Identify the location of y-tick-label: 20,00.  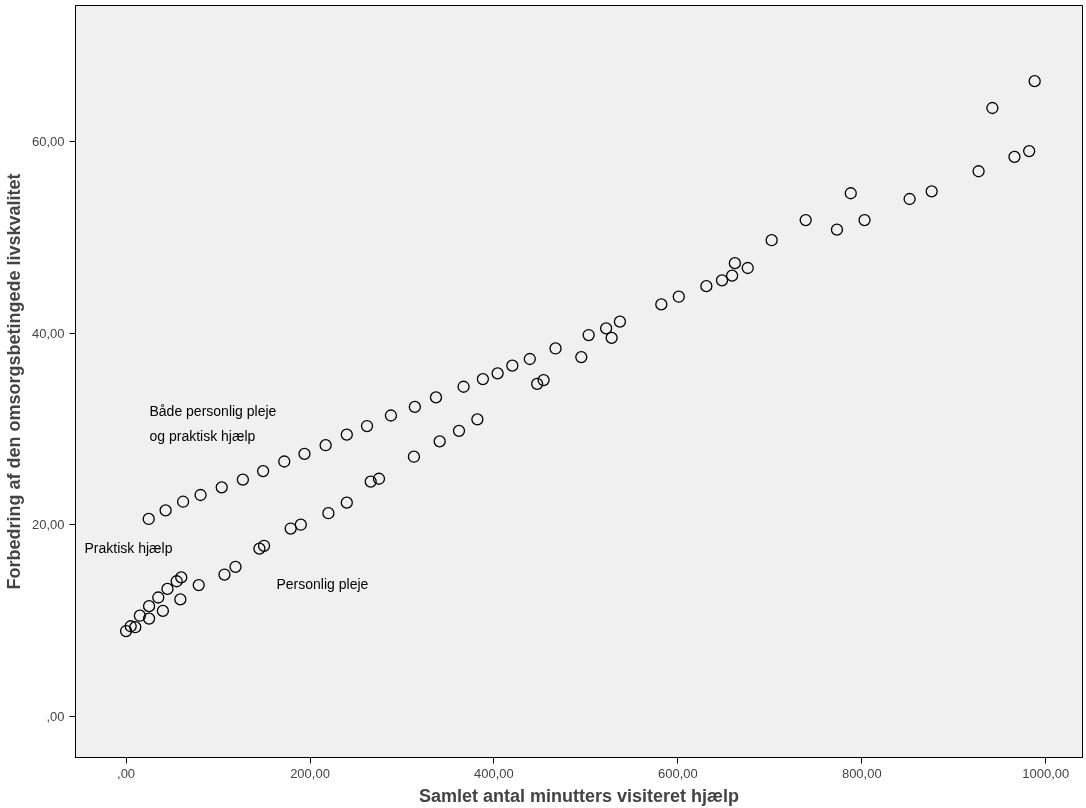
(48, 525).